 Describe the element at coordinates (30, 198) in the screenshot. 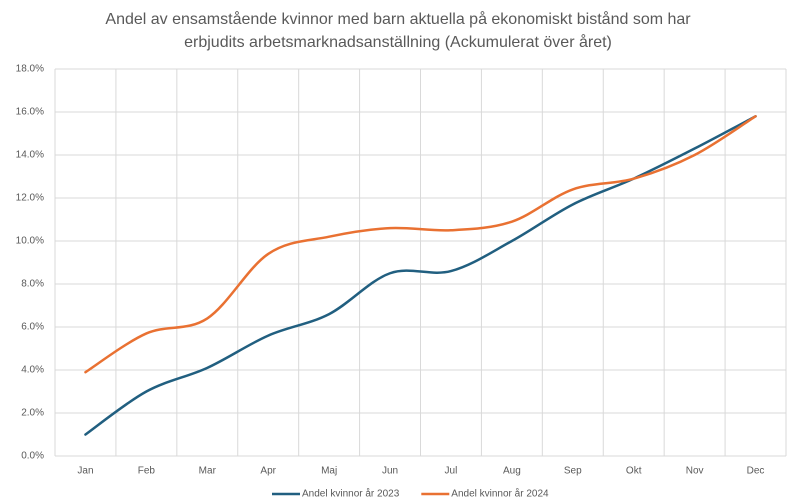

I see `y-tick-label: 12.0%` at that location.